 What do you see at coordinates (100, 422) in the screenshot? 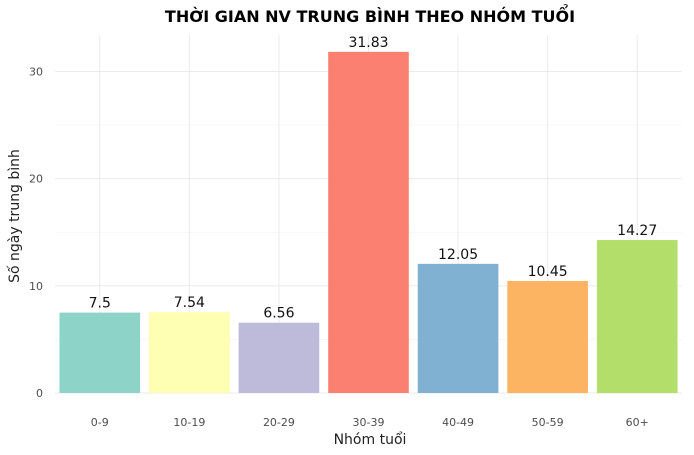
I see `x-tick-label: 0-9` at bounding box center [100, 422].